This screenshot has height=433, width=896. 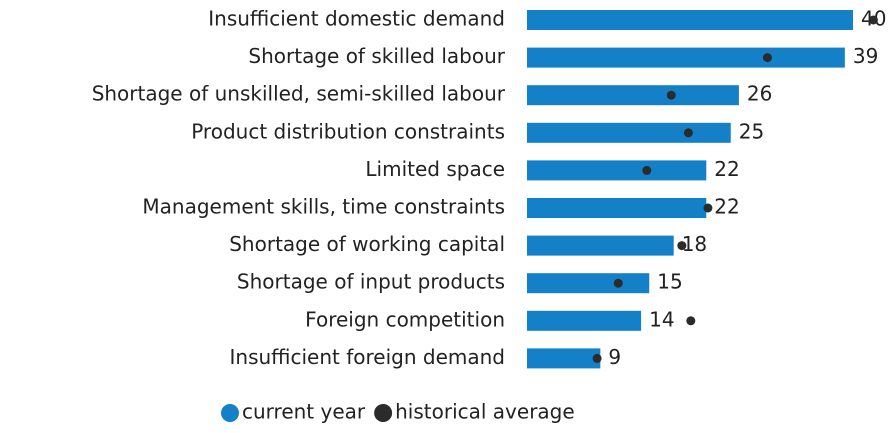 What do you see at coordinates (368, 357) in the screenshot?
I see `category-label: Insufficient foreign demand` at bounding box center [368, 357].